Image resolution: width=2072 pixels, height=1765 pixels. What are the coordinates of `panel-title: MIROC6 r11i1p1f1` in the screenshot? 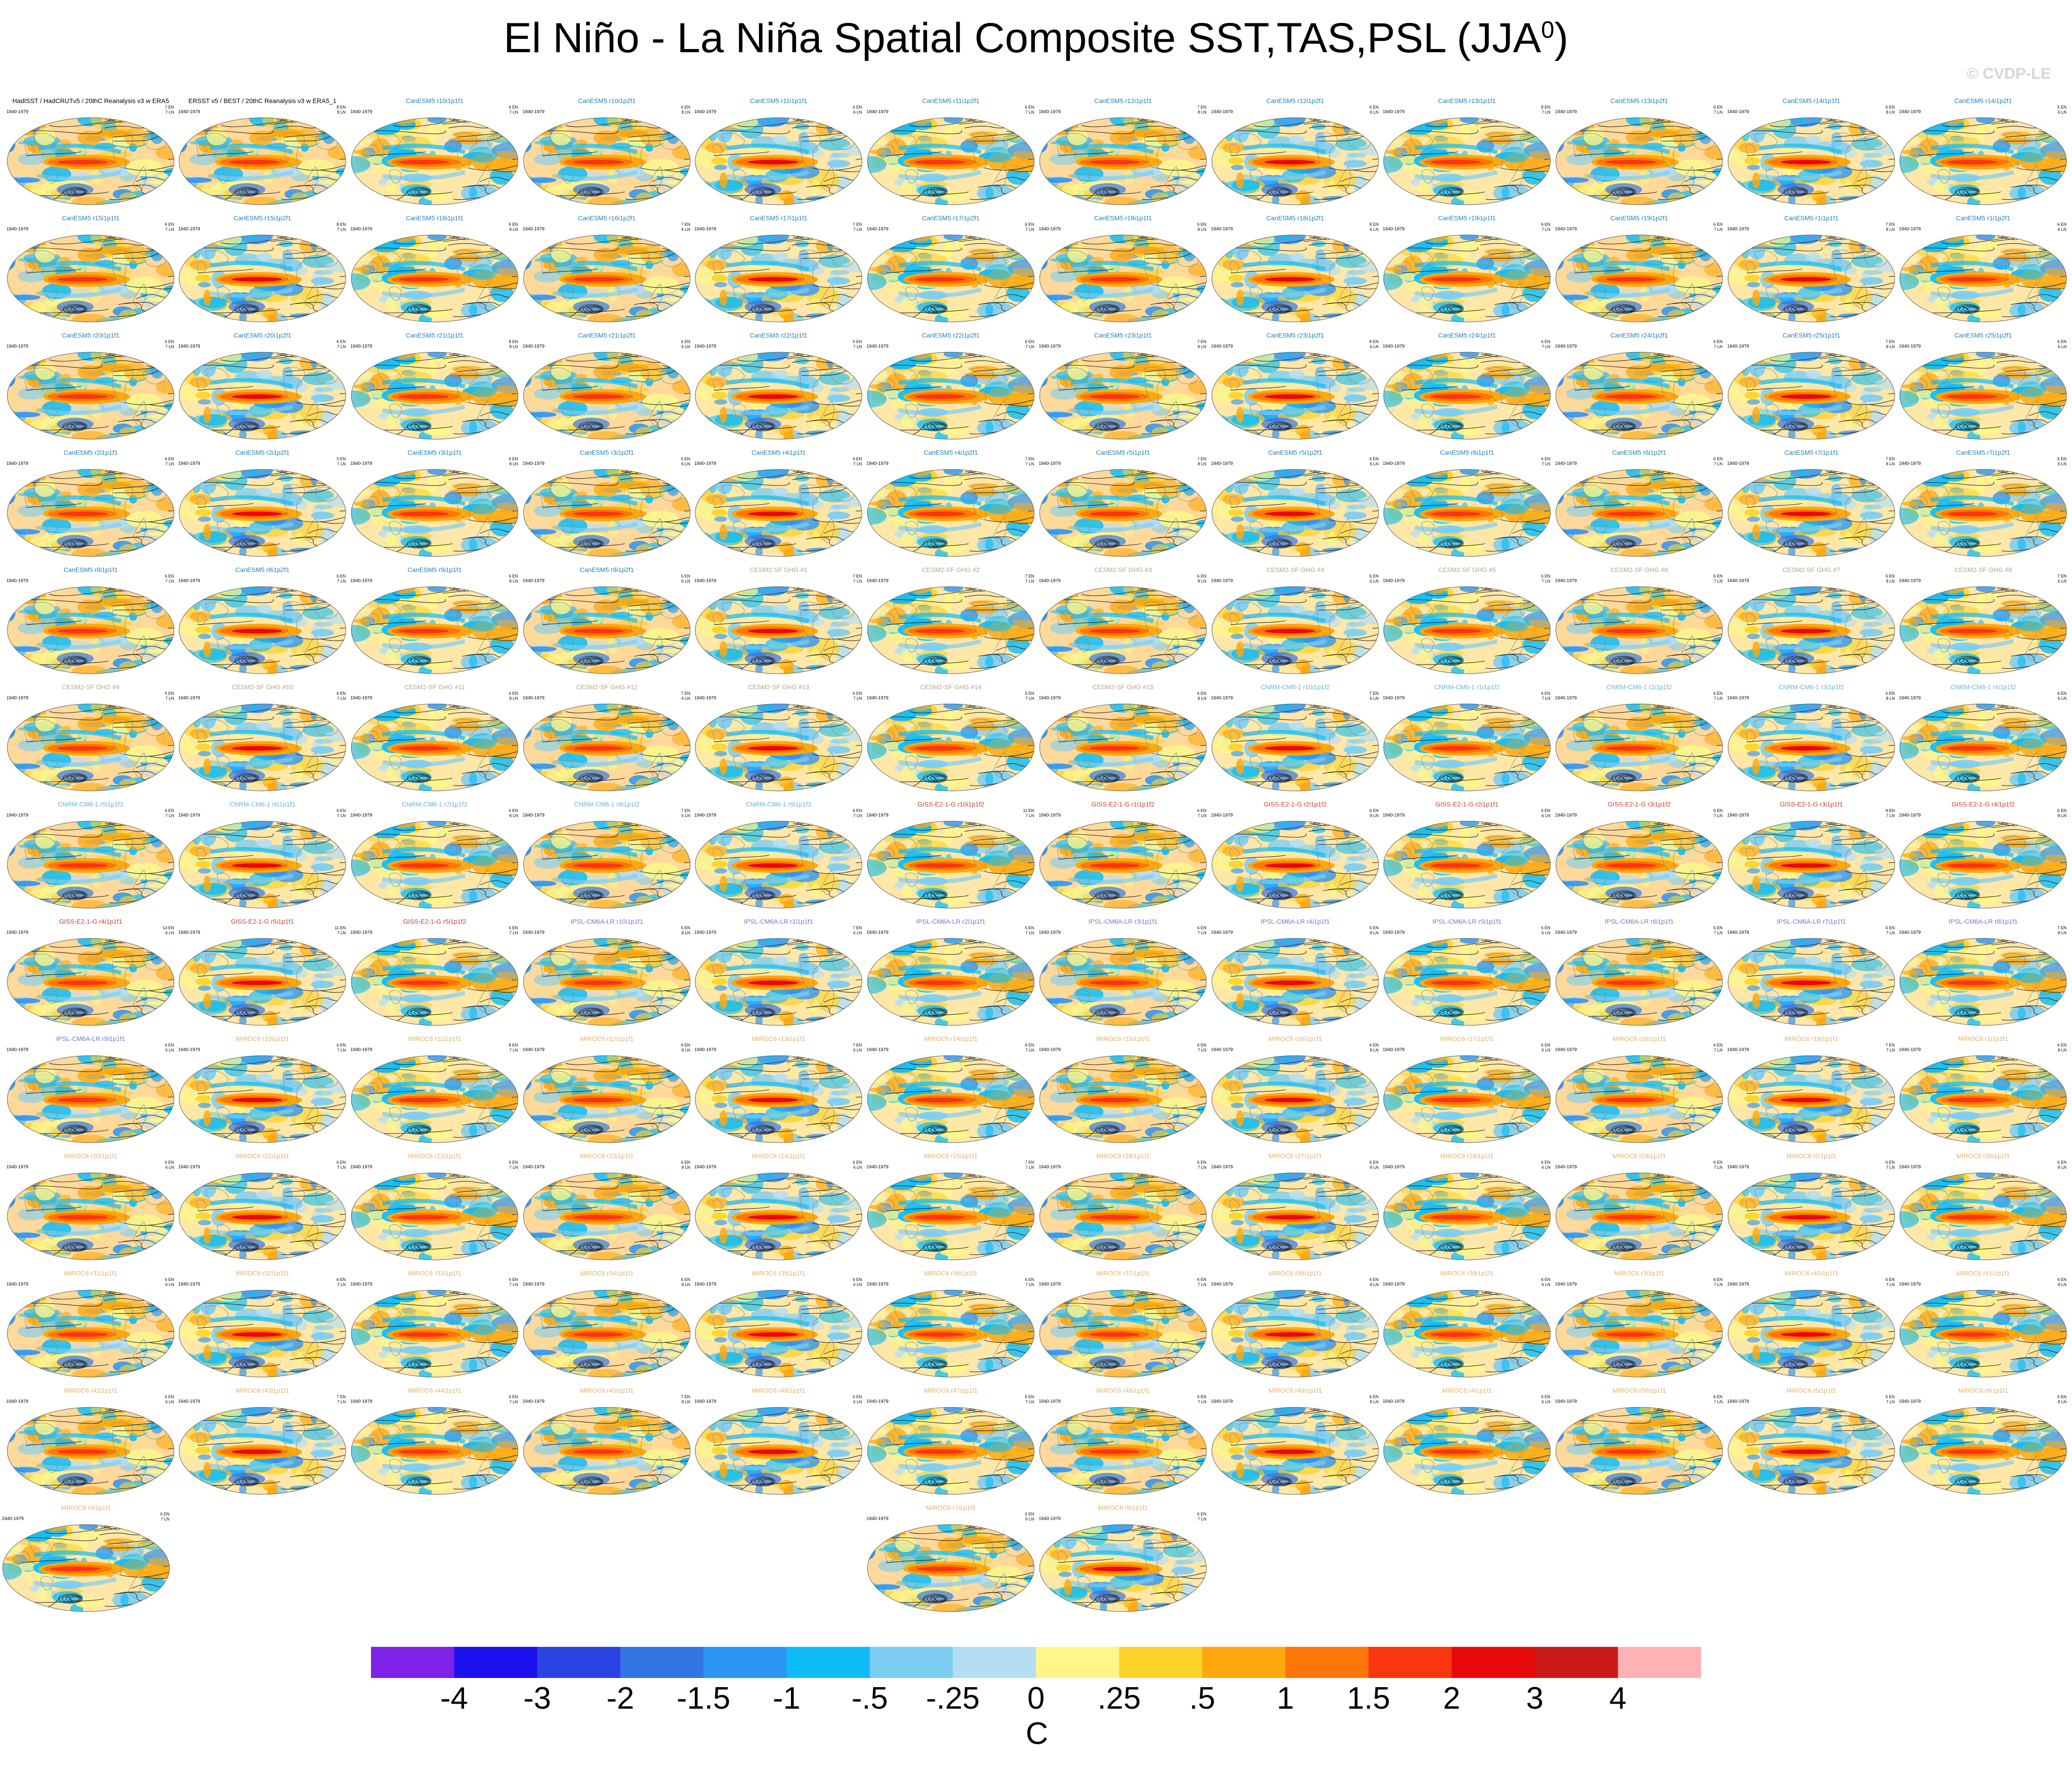 It's located at (435, 1038).